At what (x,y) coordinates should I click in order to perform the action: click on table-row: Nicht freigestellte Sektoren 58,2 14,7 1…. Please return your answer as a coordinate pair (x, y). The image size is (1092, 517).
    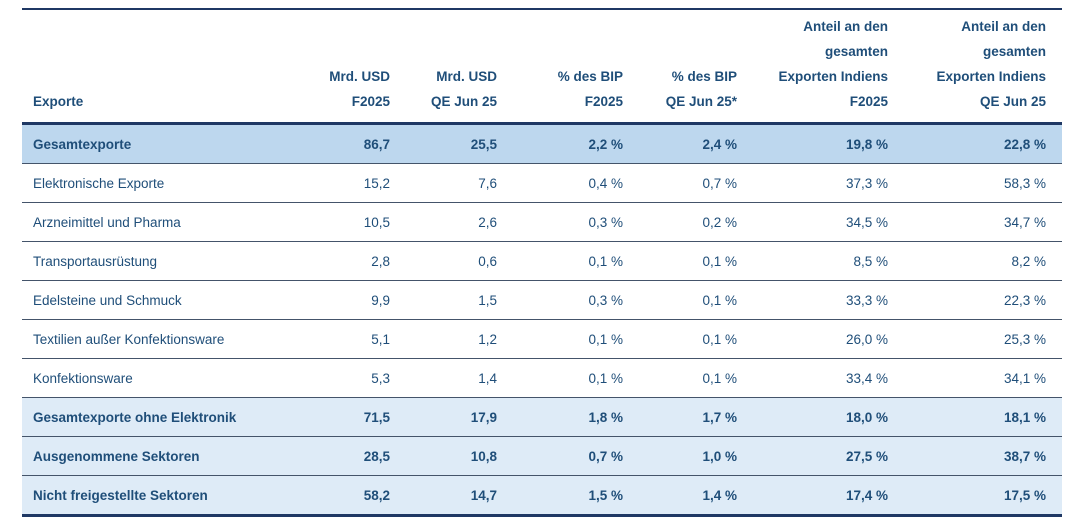
    Looking at the image, I should click on (542, 496).